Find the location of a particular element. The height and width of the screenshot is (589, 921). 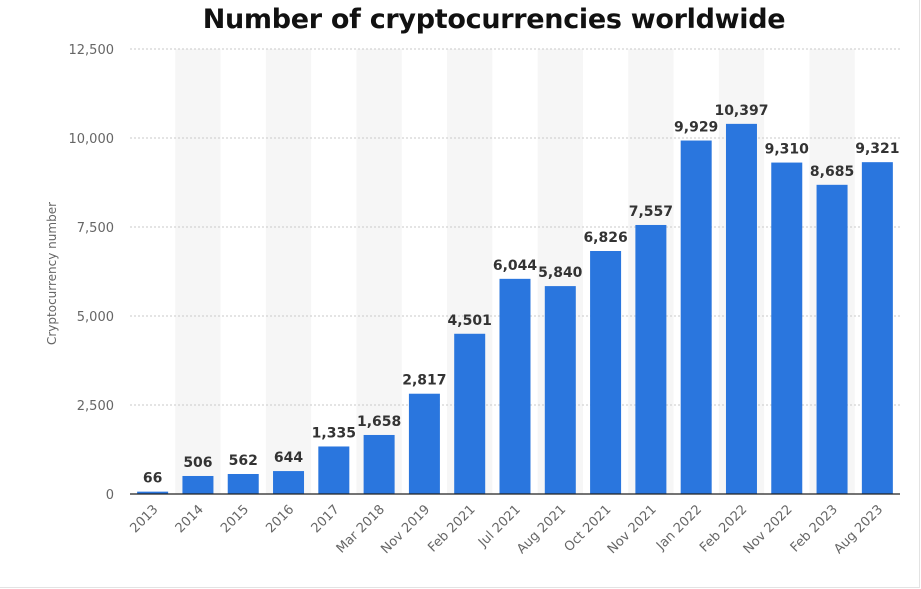

y-axis-title: Cryptocurrency number is located at coordinates (52, 273).